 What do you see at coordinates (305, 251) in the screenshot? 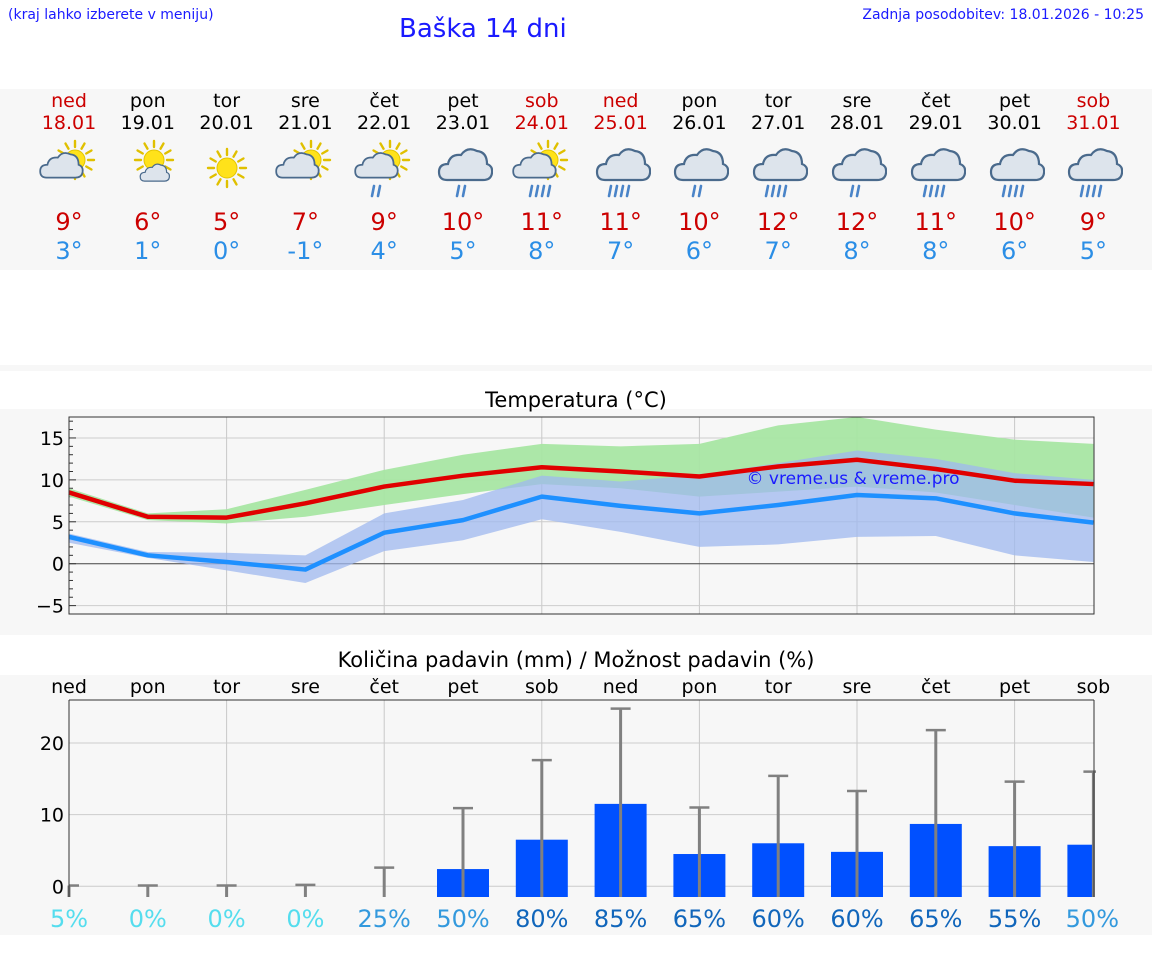
I see `min-temperature: -1°` at bounding box center [305, 251].